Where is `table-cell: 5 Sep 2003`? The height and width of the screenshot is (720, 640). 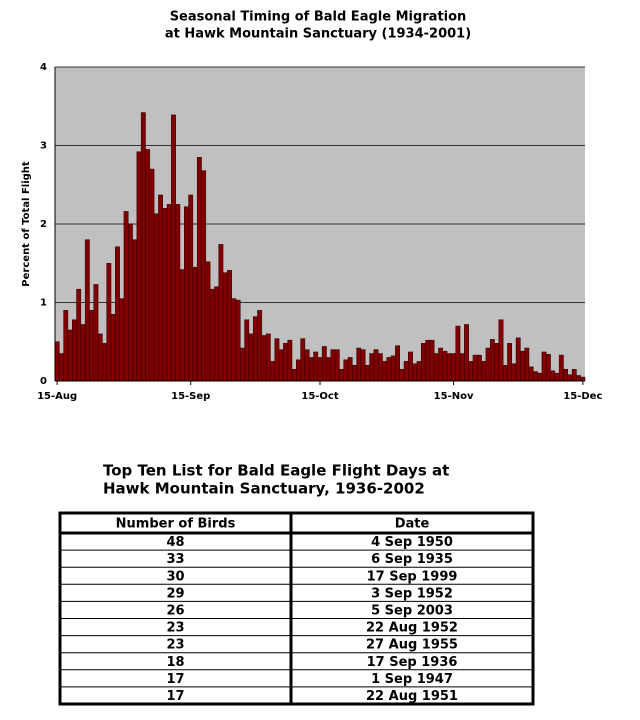
table-cell: 5 Sep 2003 is located at coordinates (412, 610).